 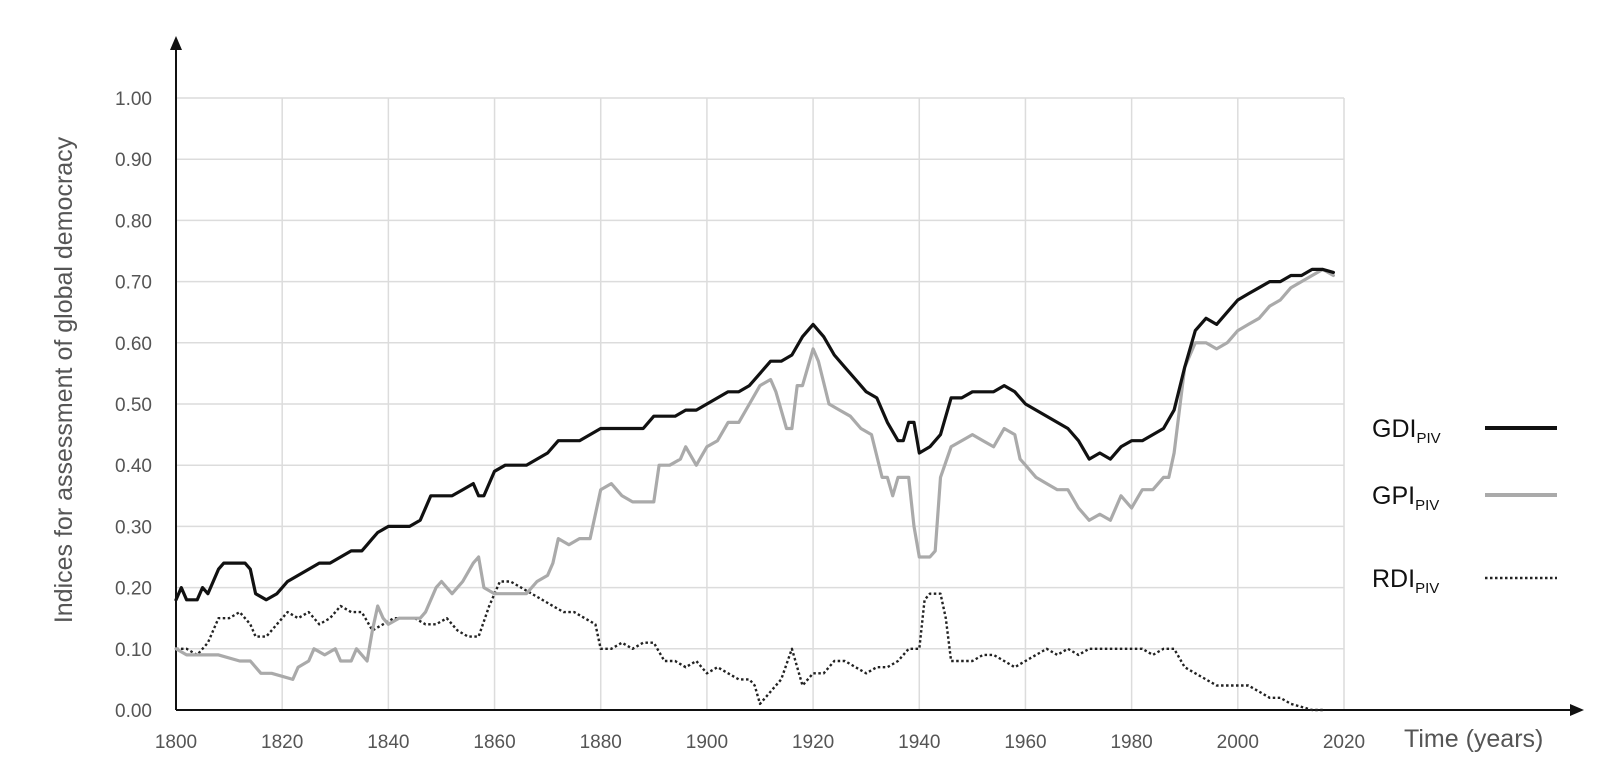 What do you see at coordinates (133, 99) in the screenshot?
I see `y-tick-label: 1.00` at bounding box center [133, 99].